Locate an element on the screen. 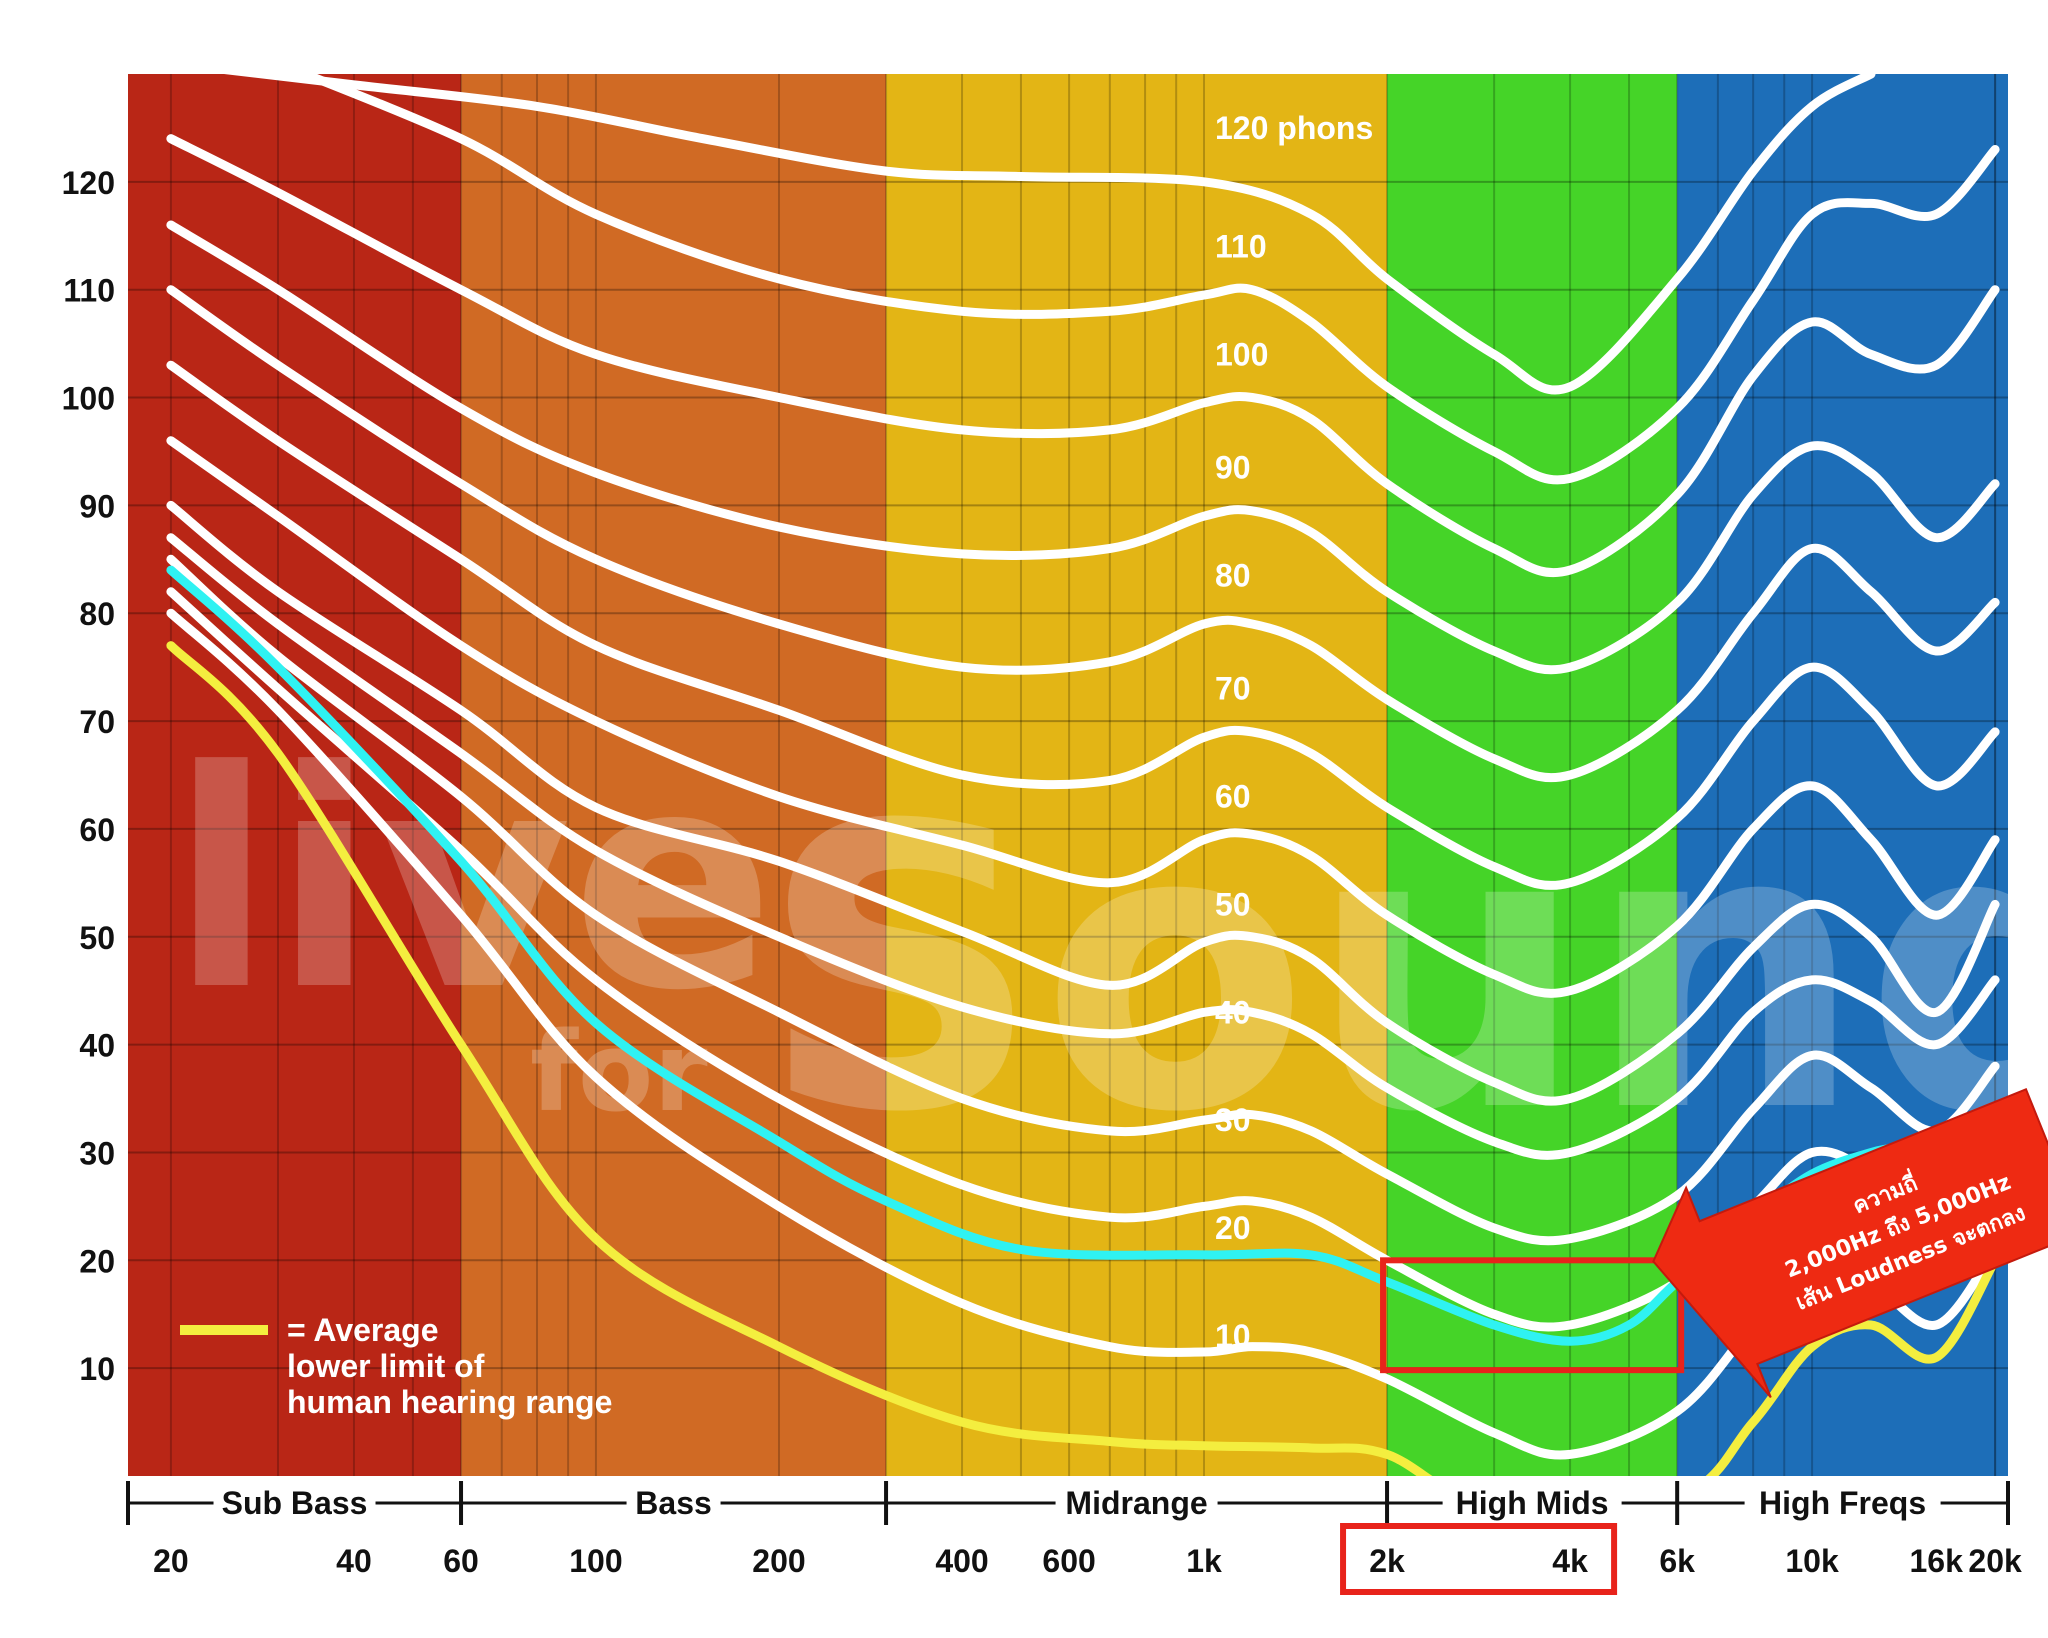 The image size is (2048, 1638). watermark-for: for is located at coordinates (619, 1072).